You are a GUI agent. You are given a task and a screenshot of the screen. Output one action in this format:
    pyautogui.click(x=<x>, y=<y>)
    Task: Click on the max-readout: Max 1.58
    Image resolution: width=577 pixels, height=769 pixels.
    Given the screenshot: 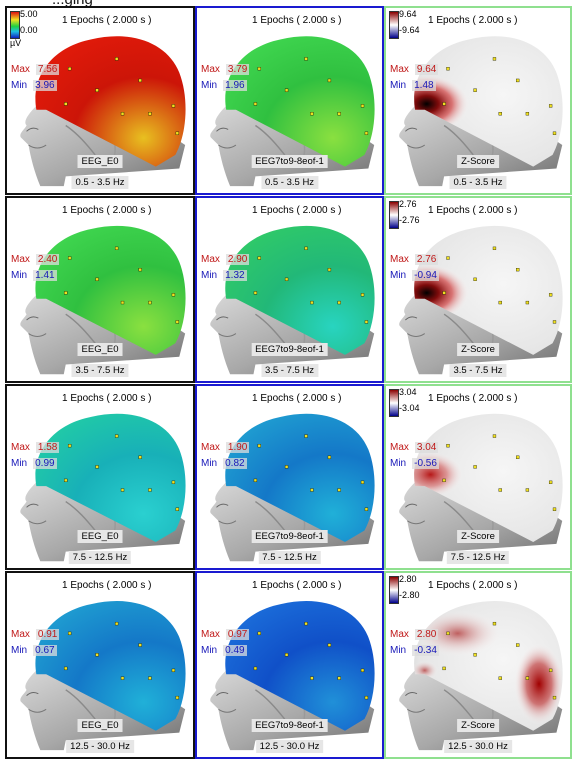 What is the action you would take?
    pyautogui.click(x=35, y=447)
    